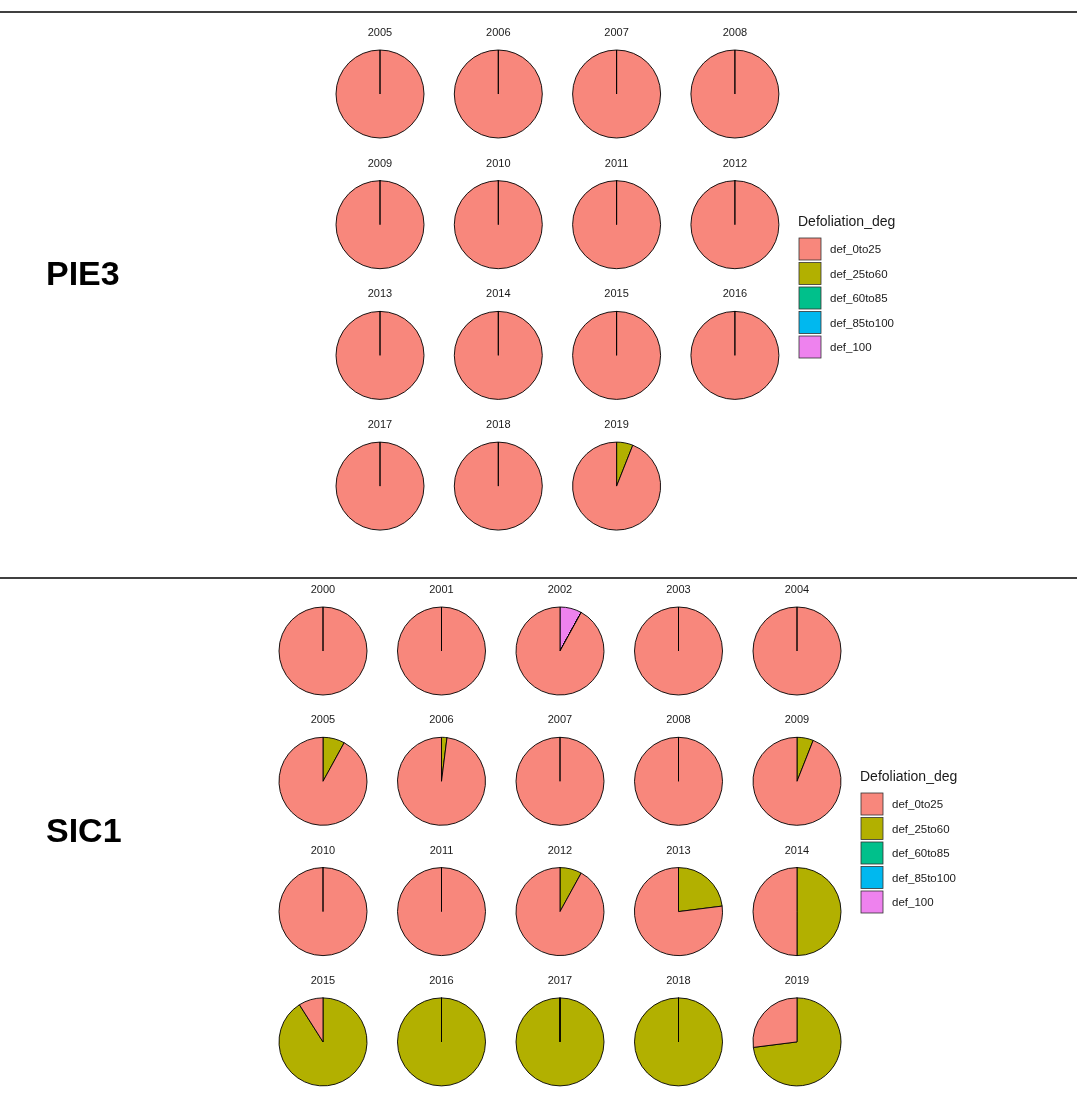 Image resolution: width=1077 pixels, height=1117 pixels. What do you see at coordinates (84, 830) in the screenshot?
I see `text: SIC1` at bounding box center [84, 830].